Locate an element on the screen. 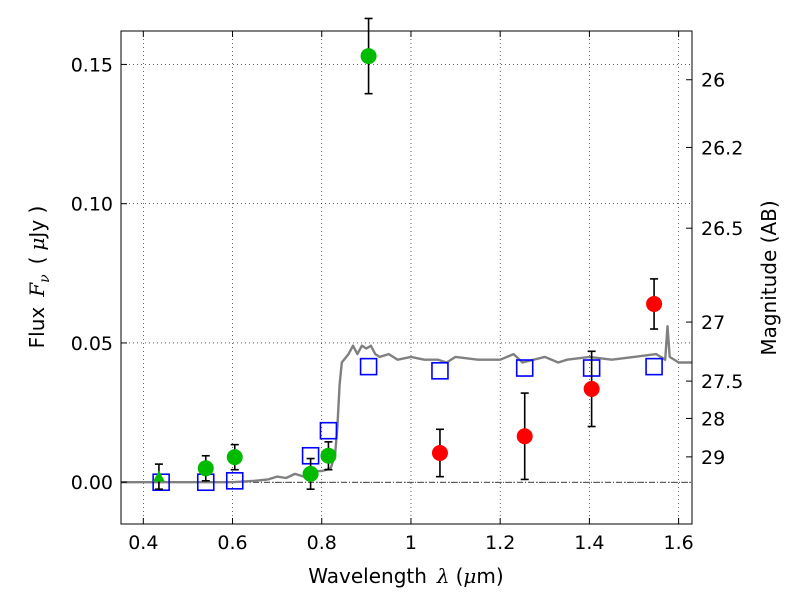 Image resolution: width=800 pixels, height=600 pixels. magnitude-tick-label: 27 is located at coordinates (713, 323).